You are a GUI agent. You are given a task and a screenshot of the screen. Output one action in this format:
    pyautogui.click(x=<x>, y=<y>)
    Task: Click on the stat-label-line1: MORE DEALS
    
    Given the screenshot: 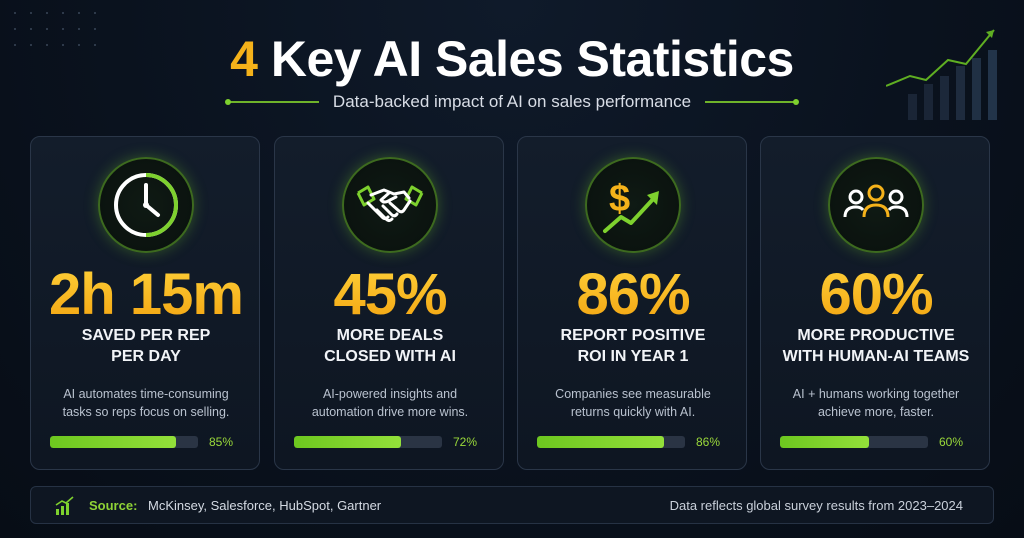 What is the action you would take?
    pyautogui.click(x=390, y=335)
    